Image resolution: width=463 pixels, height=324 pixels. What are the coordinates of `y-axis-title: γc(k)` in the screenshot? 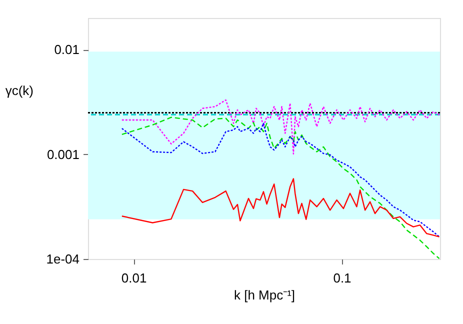 It's located at (19, 90).